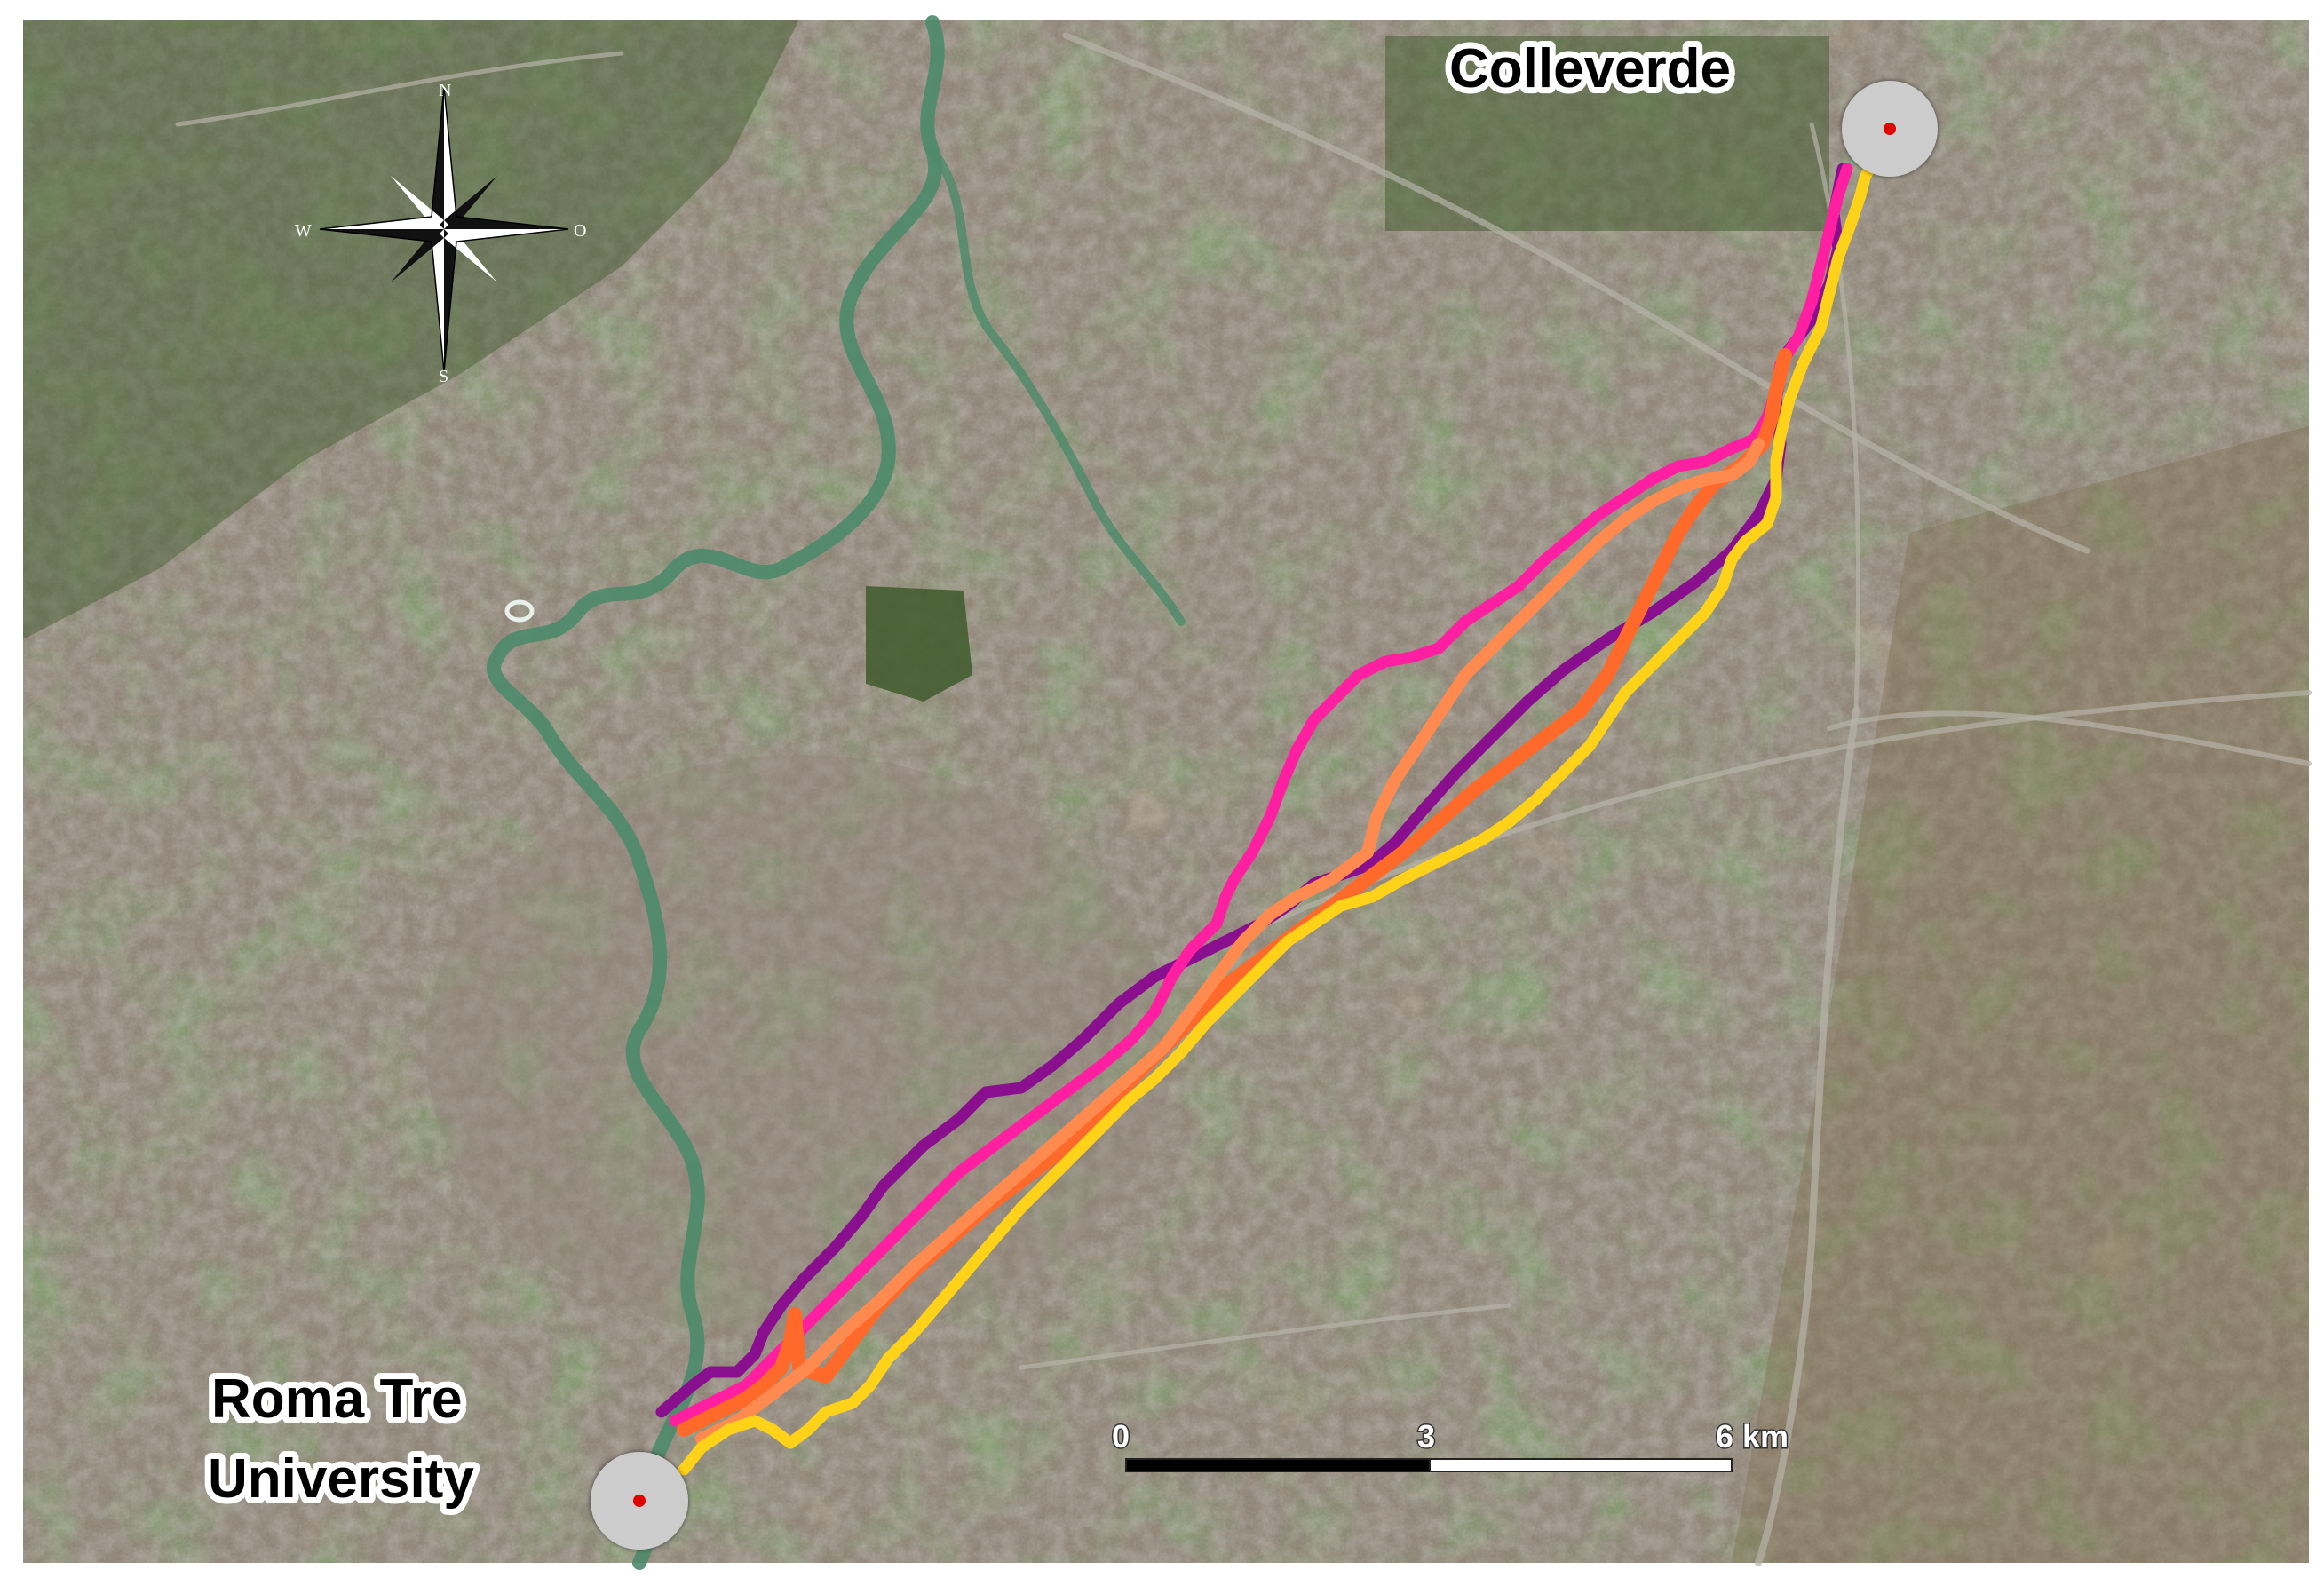 The image size is (2324, 1586). I want to click on northwest-hills, so click(411, 329).